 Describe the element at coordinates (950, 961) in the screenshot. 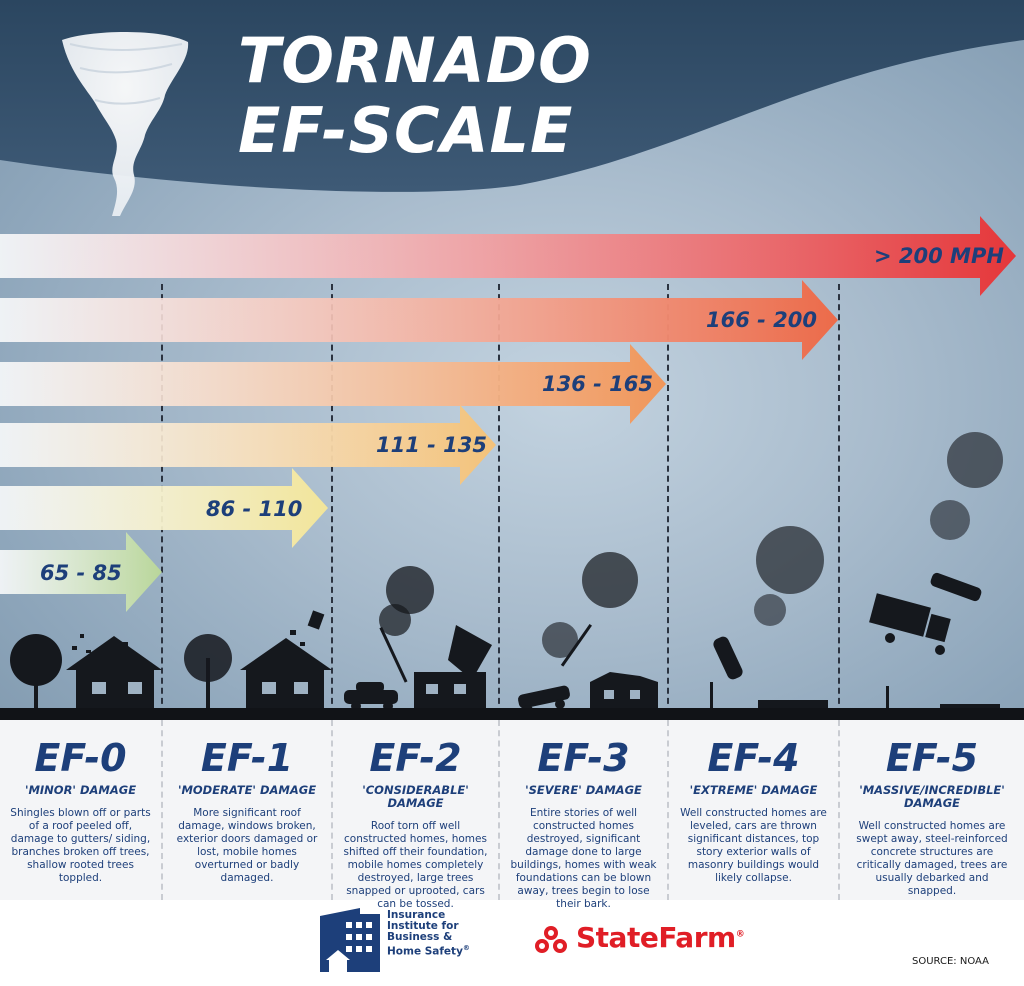

I see `source-note: SOURCE: NOAA` at that location.